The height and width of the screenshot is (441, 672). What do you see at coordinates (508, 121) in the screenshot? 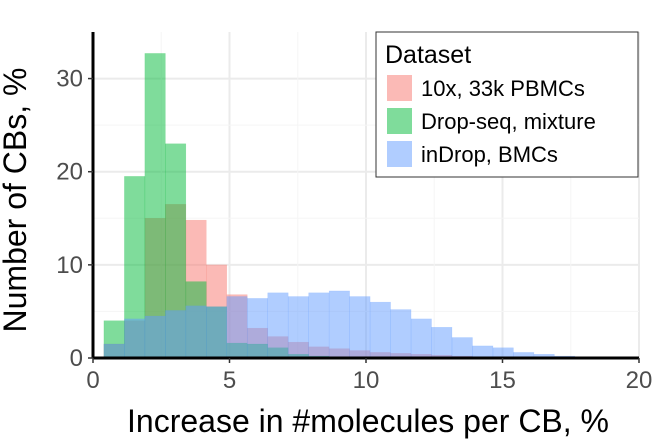
I see `legend-label-drop-seq-mixture: Drop-seq, mixture` at bounding box center [508, 121].